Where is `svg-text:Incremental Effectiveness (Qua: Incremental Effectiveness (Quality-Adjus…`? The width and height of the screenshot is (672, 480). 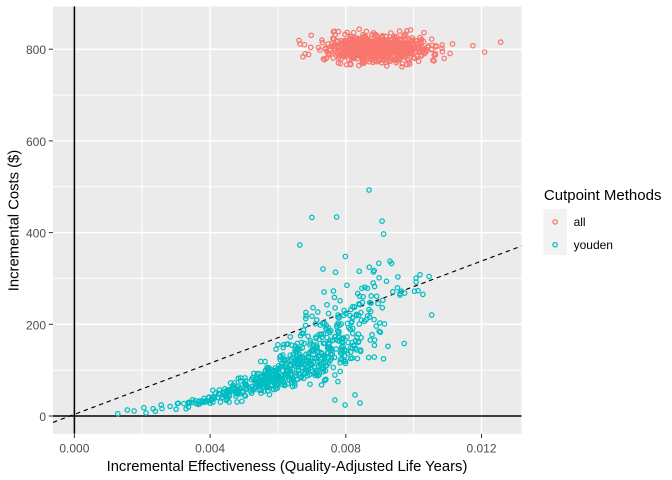
svg-text:Incremental Effectiveness (Qua: Incremental Effectiveness (Quality-Adjus… is located at coordinates (287, 467).